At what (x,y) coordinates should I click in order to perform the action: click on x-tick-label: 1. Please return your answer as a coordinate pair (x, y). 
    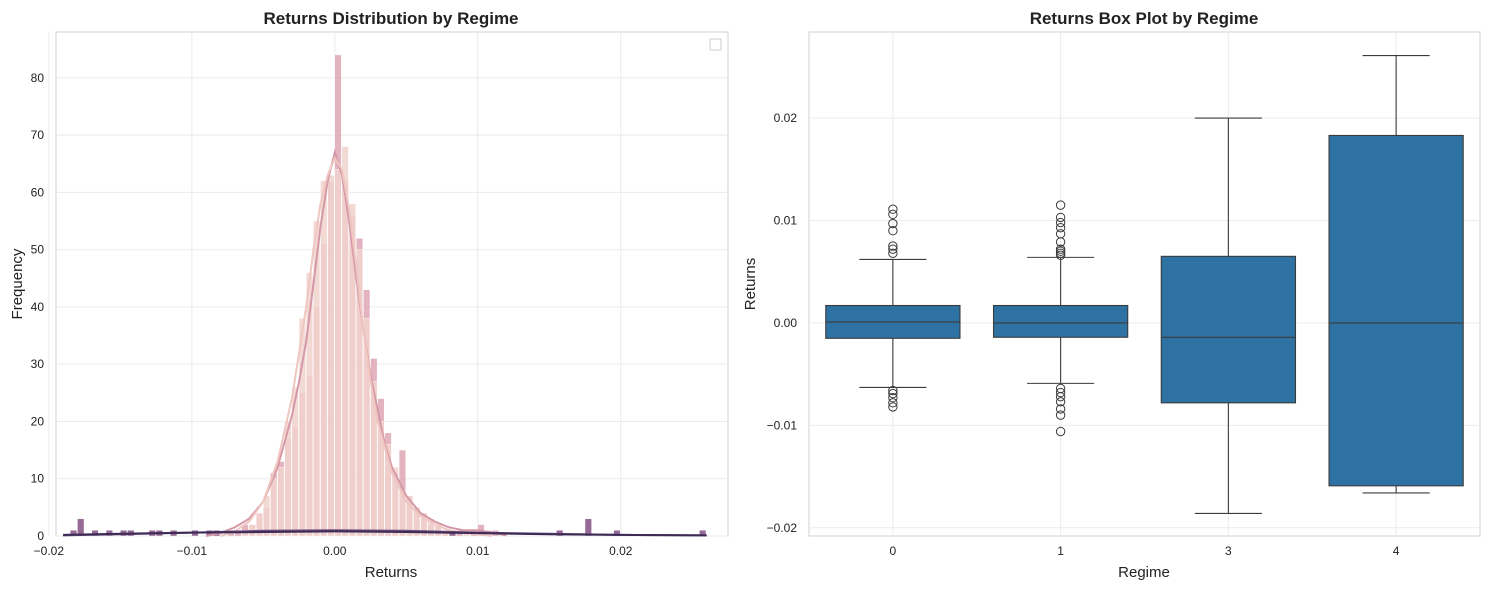
    Looking at the image, I should click on (1060, 551).